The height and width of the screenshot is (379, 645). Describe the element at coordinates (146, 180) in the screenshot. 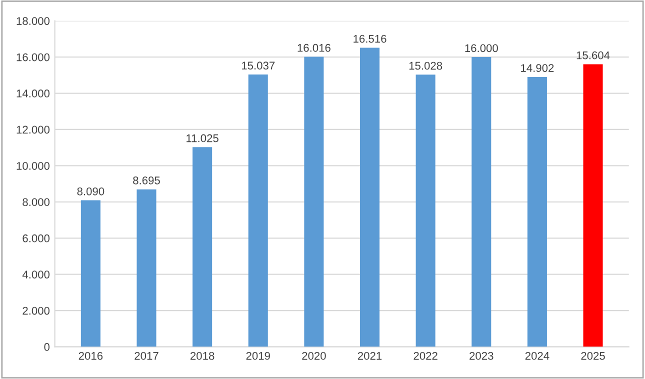

I see `data-label: 8.695` at that location.